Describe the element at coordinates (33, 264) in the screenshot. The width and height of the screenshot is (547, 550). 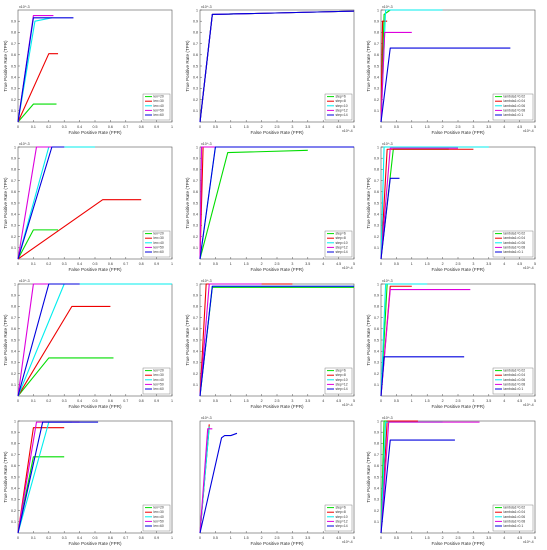
I see `x-tick-label: 0.1` at that location.